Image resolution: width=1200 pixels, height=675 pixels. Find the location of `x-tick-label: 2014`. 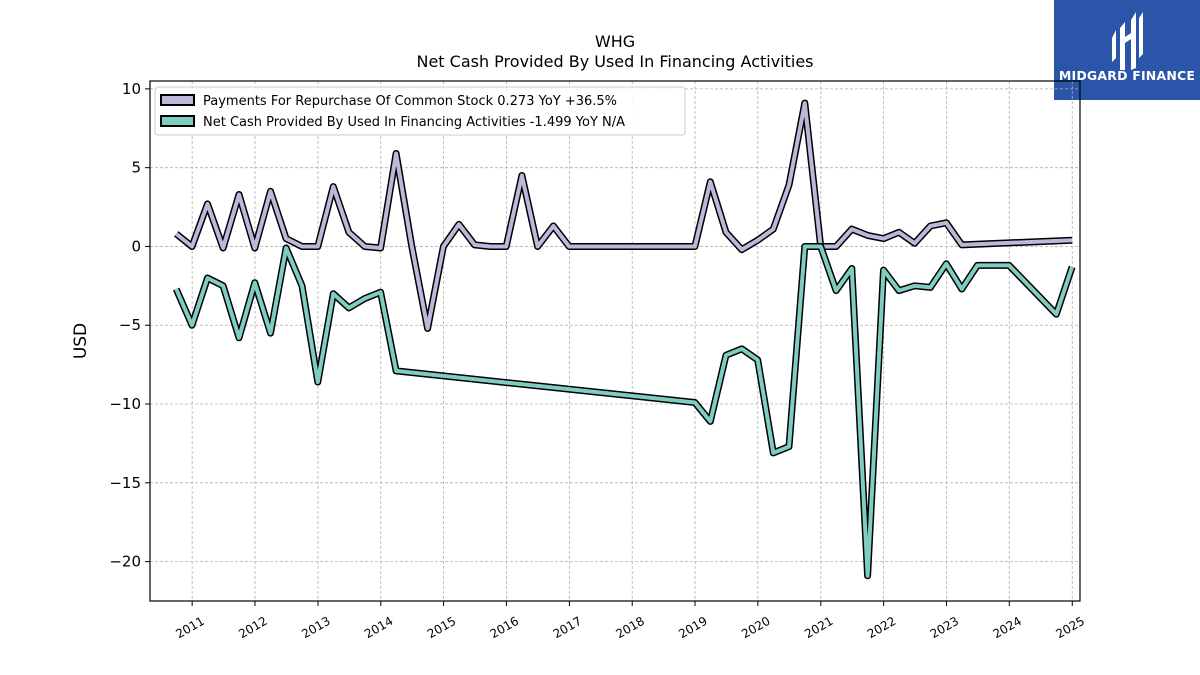

x-tick-label: 2014 is located at coordinates (378, 627).